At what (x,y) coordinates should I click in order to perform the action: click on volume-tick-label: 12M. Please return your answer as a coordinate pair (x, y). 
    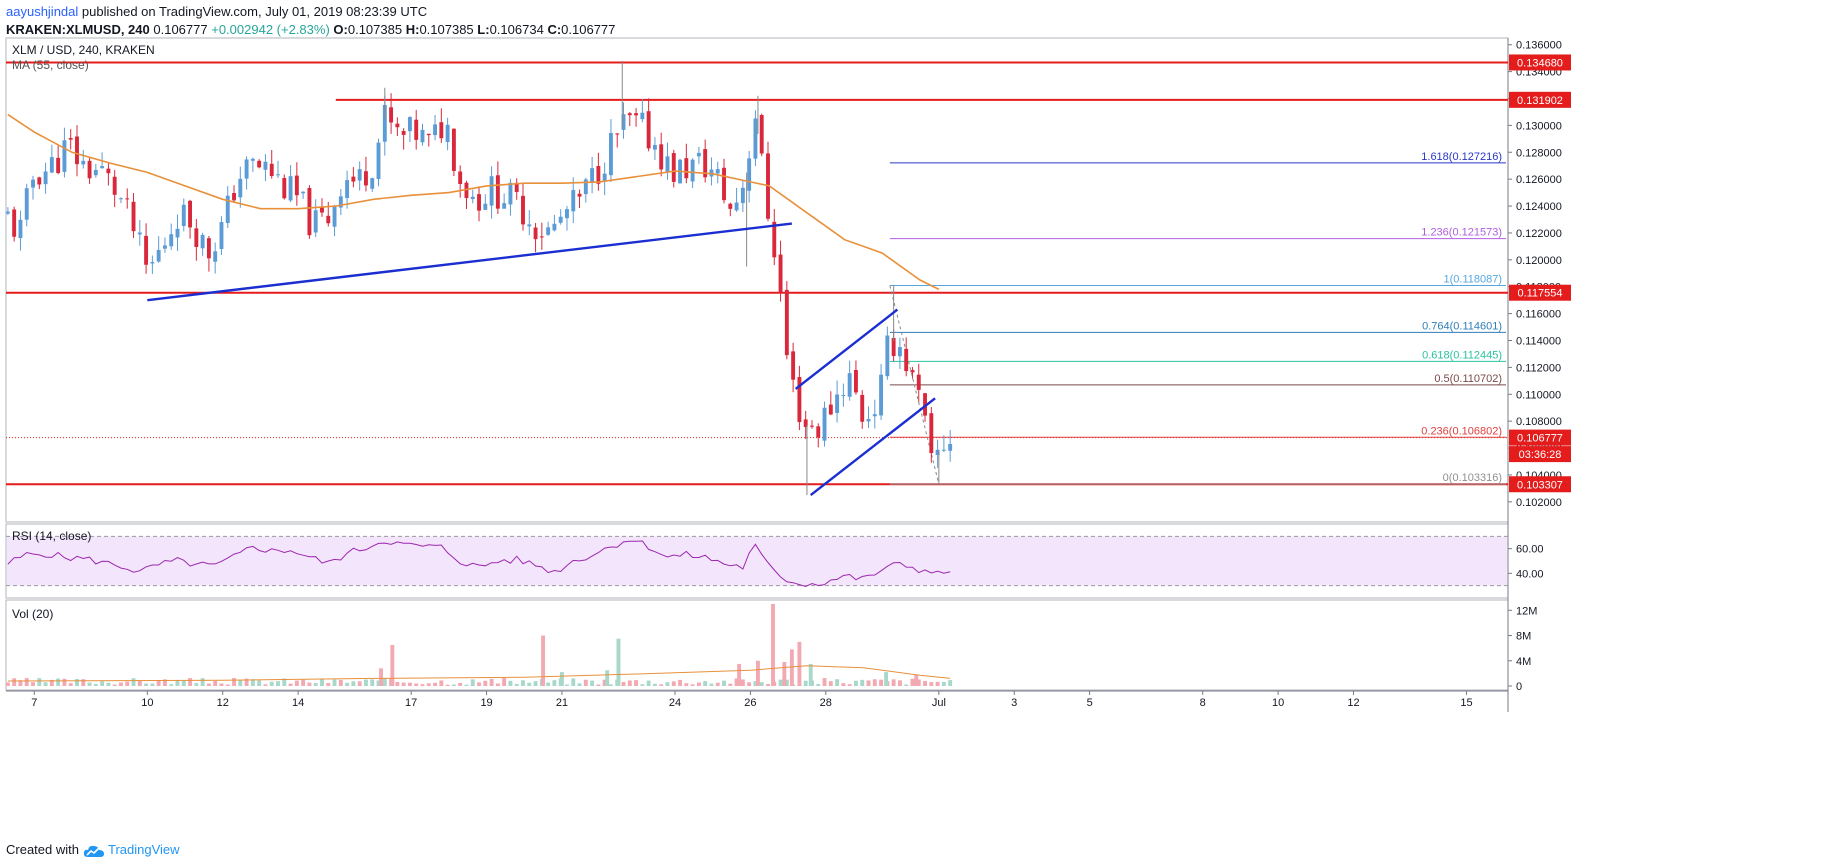
    Looking at the image, I should click on (1526, 611).